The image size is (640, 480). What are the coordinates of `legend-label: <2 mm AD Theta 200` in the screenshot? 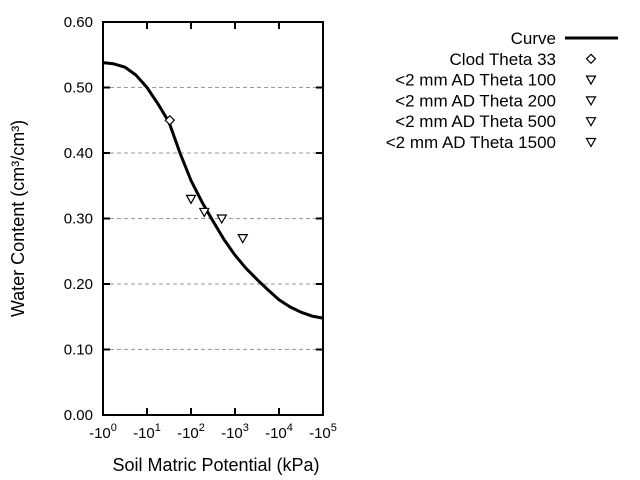 It's located at (475, 100).